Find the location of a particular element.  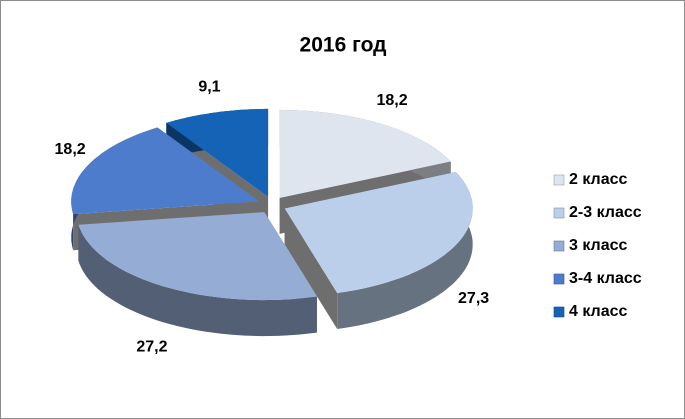

data-label: 27,3 is located at coordinates (473, 298).